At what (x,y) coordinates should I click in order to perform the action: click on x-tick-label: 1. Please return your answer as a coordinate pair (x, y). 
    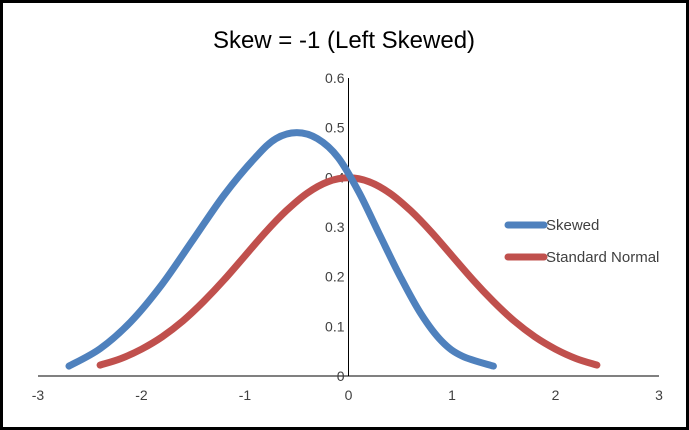
    Looking at the image, I should click on (452, 395).